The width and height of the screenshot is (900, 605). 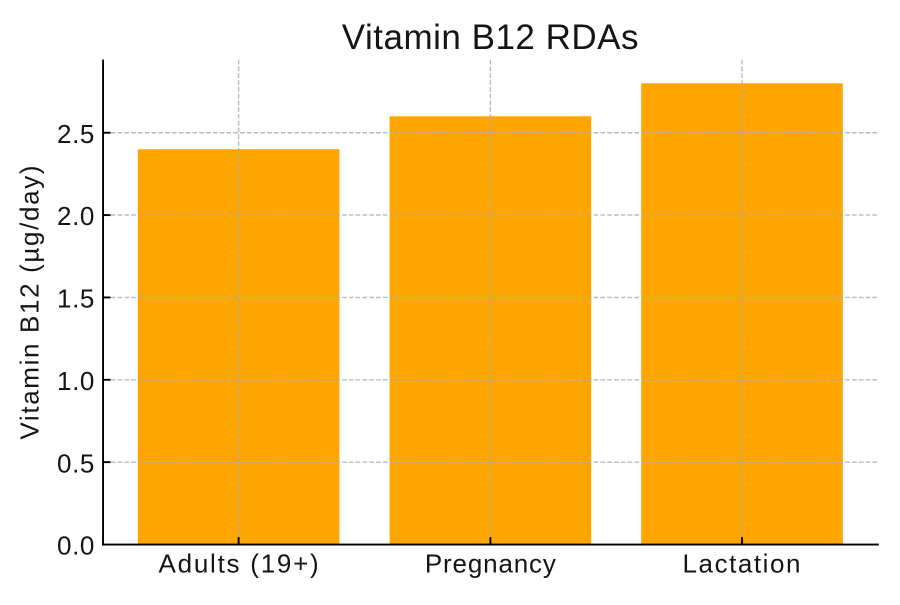 What do you see at coordinates (240, 564) in the screenshot?
I see `svg-text: Adults (19+)` at bounding box center [240, 564].